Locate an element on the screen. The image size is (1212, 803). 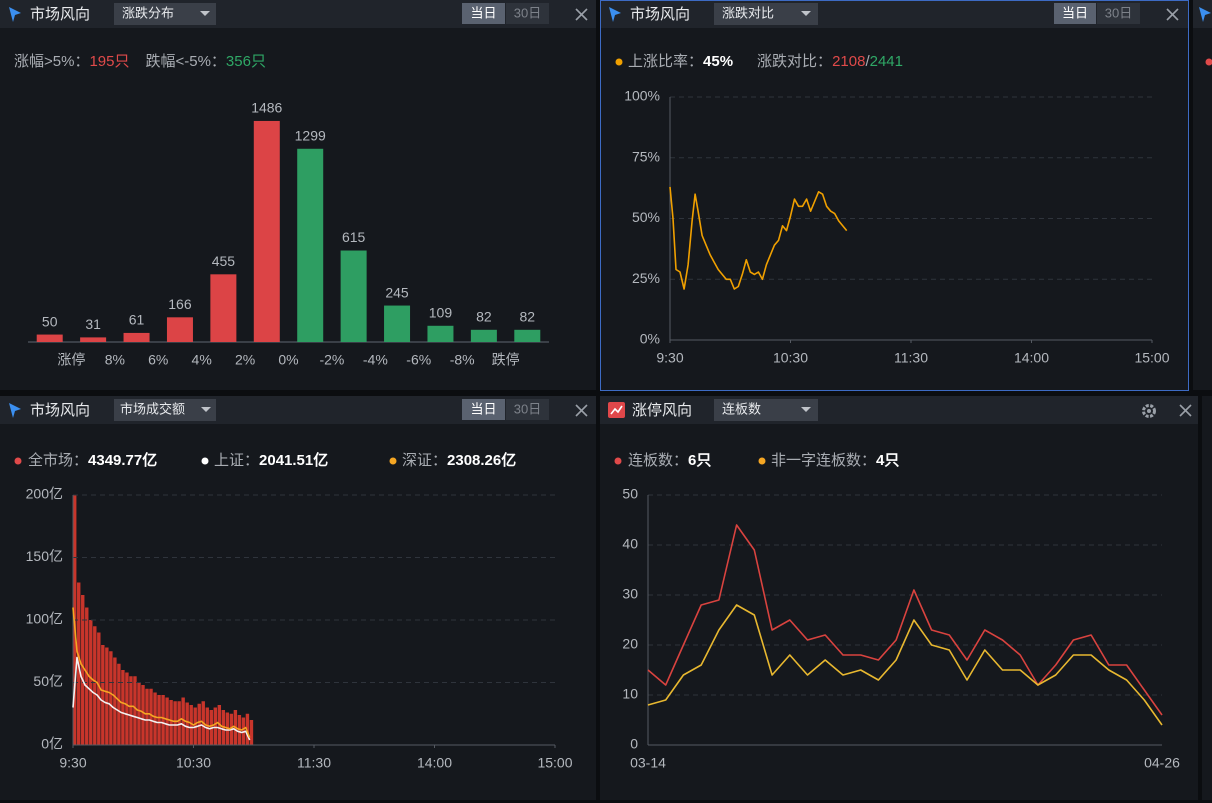
panel-title: 涨停风向 is located at coordinates (662, 410).